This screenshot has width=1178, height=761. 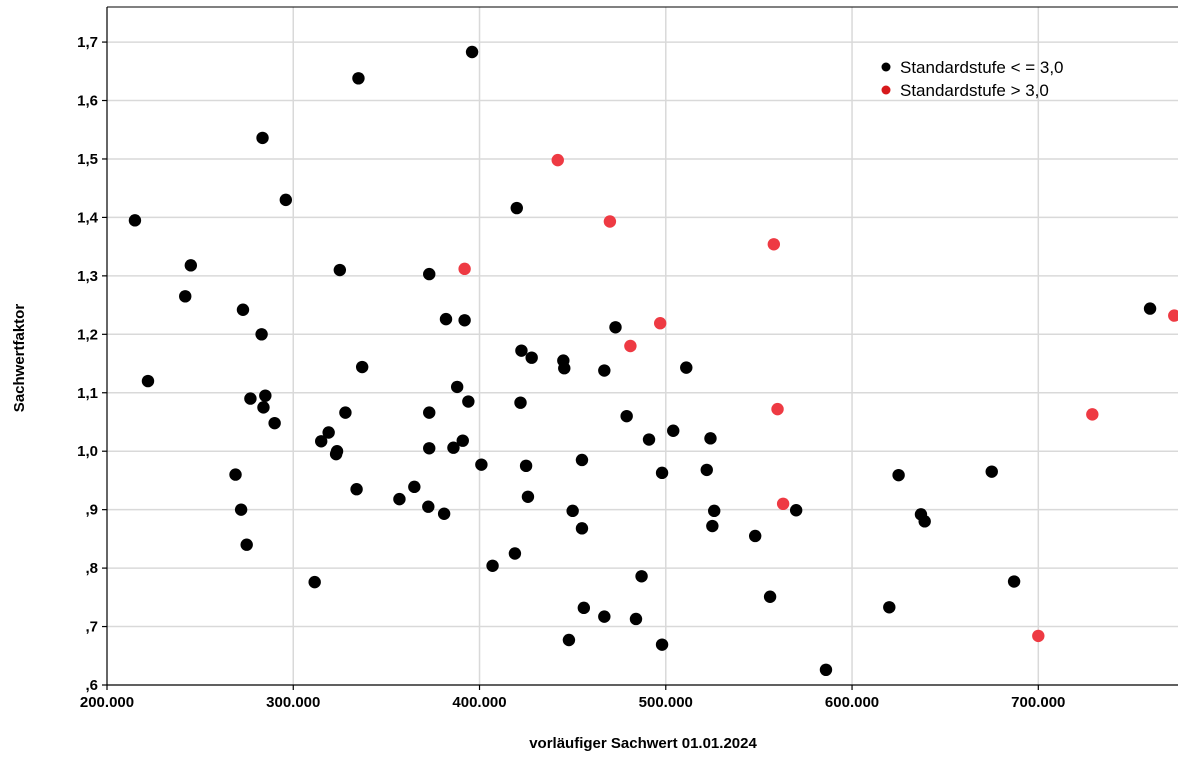 What do you see at coordinates (91, 685) in the screenshot?
I see `y-tick-label: ,6` at bounding box center [91, 685].